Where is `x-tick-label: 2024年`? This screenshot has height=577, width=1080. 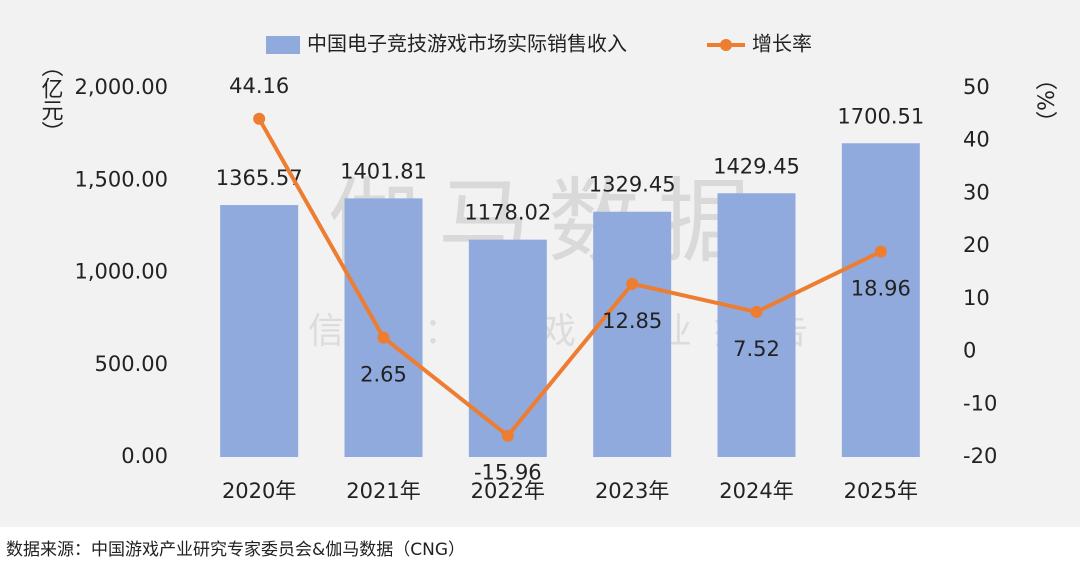 x-tick-label: 2024年 is located at coordinates (756, 491).